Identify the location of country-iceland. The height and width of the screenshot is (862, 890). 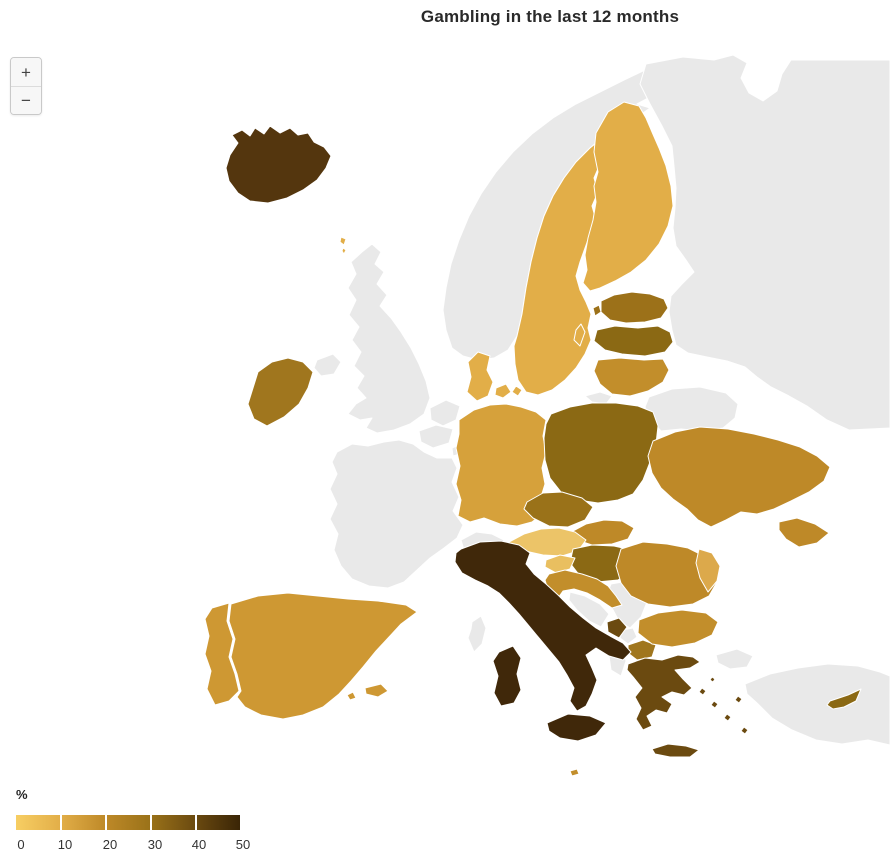
(278, 164).